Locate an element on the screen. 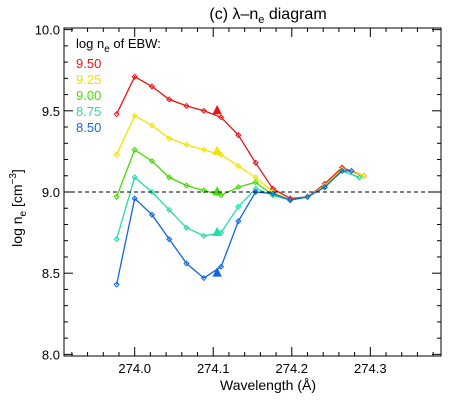 This screenshot has height=405, width=463. y-tick-label: 8.0 is located at coordinates (51, 354).